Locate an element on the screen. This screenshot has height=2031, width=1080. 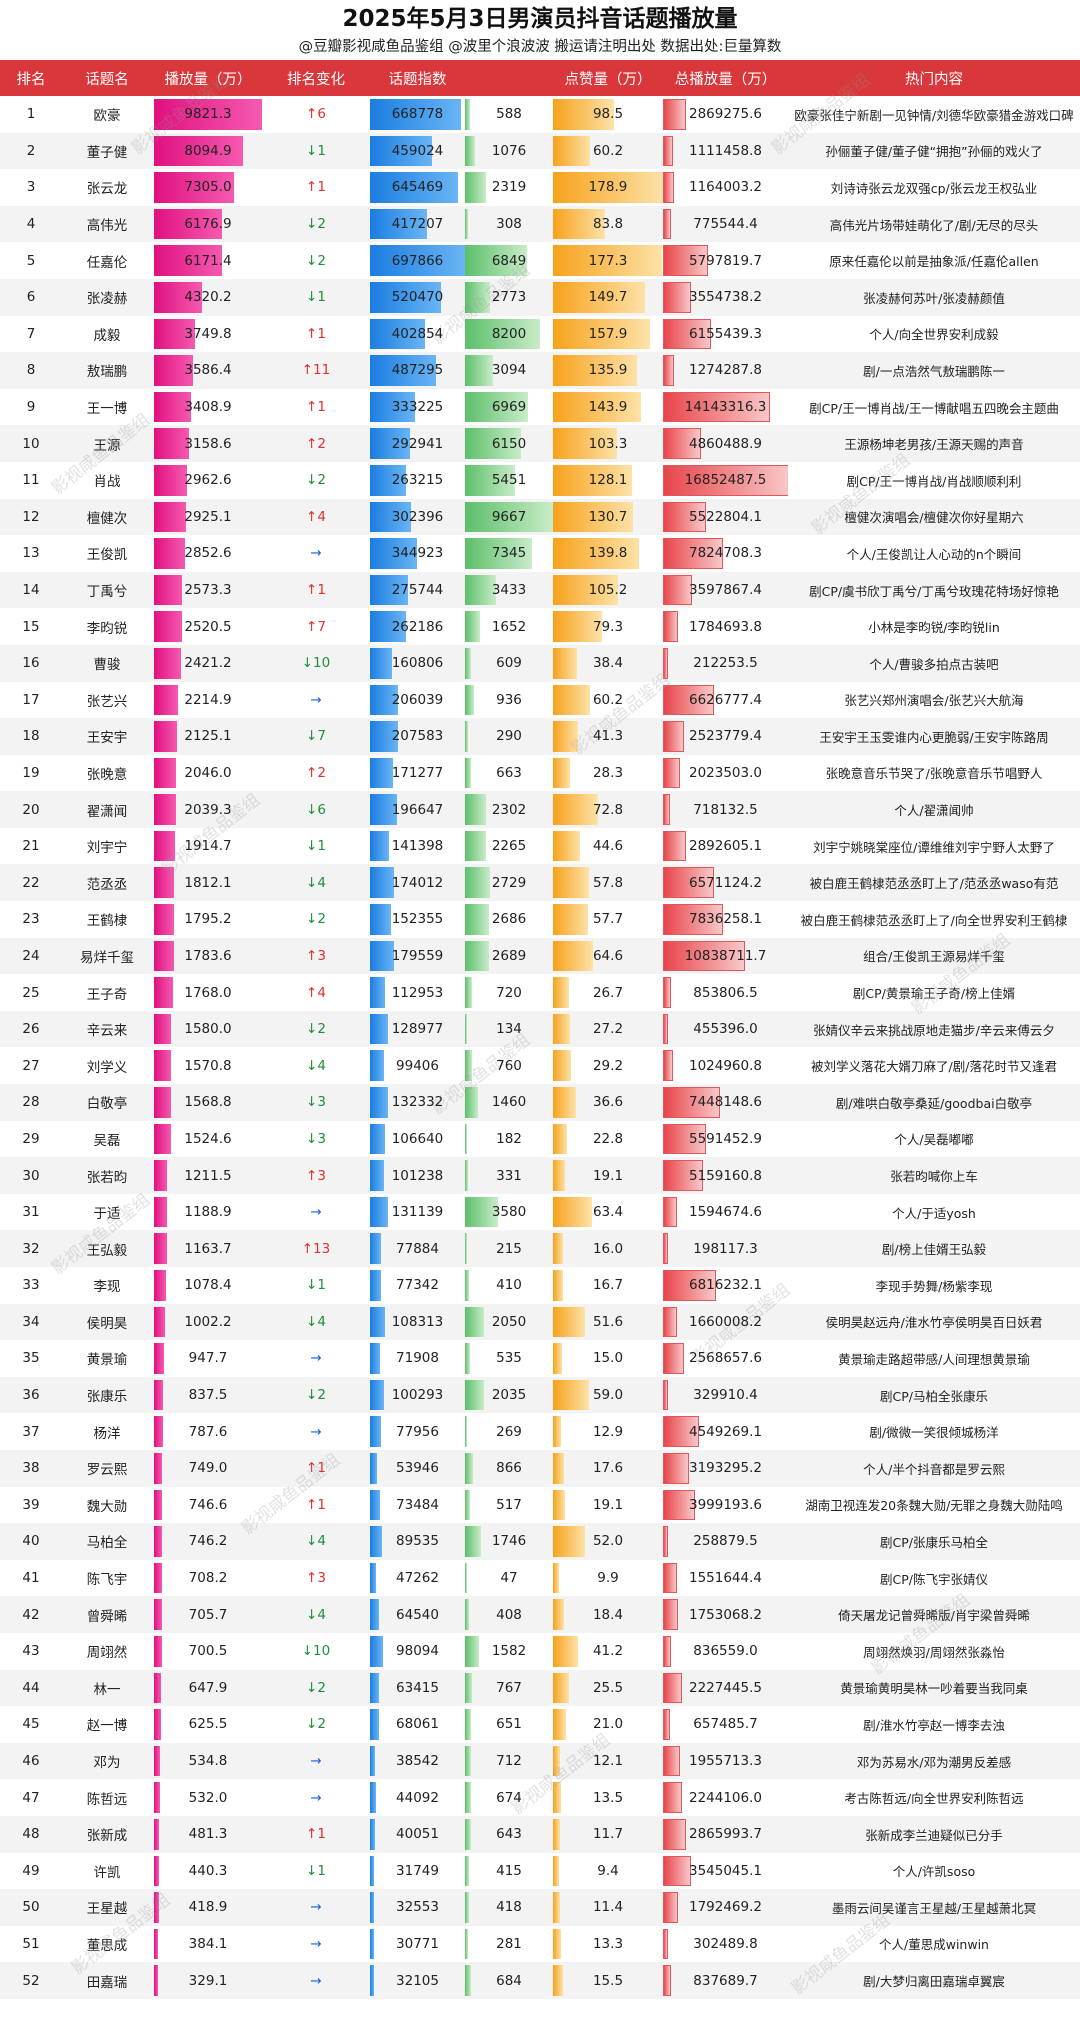
topic-name: 易烊千玺 is located at coordinates (107, 957).